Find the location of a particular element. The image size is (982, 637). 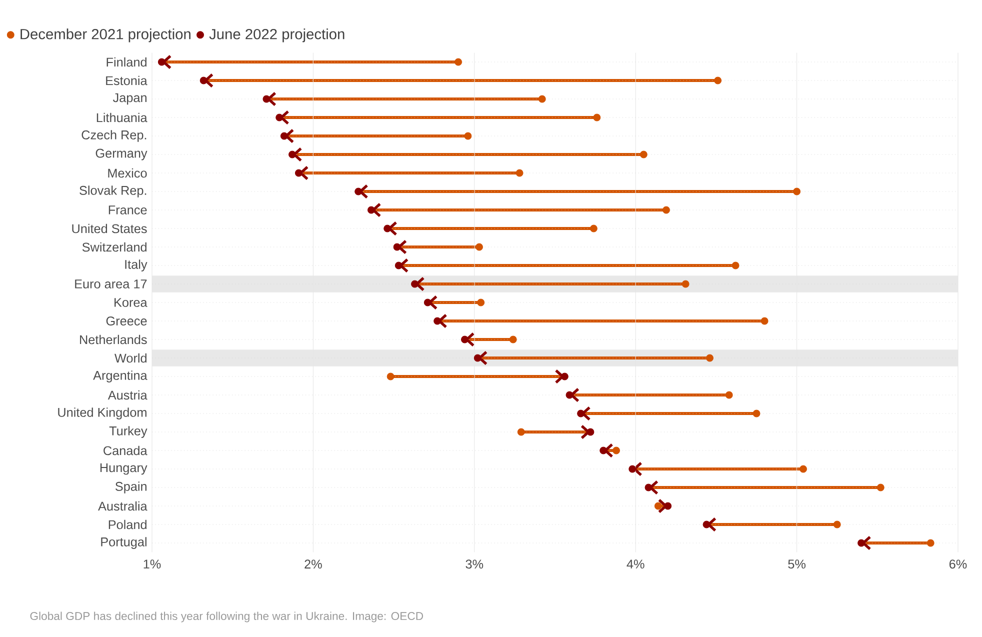

y-tick-label: Switzerland is located at coordinates (114, 247).